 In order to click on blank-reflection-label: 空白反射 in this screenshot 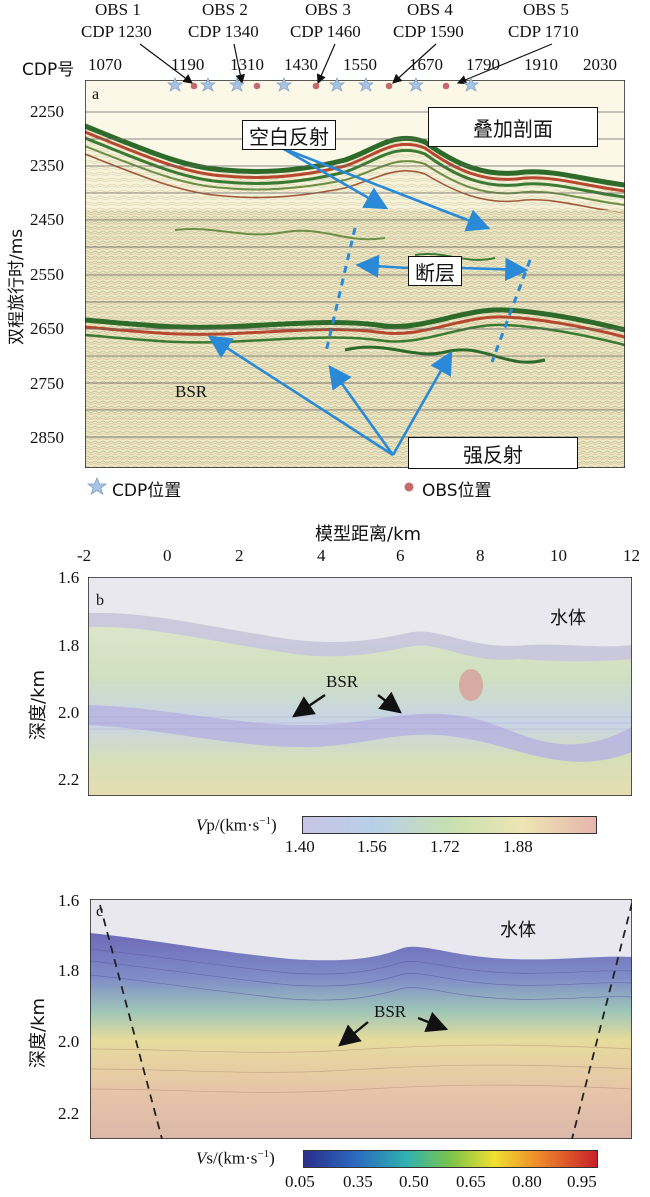, I will do `click(289, 135)`.